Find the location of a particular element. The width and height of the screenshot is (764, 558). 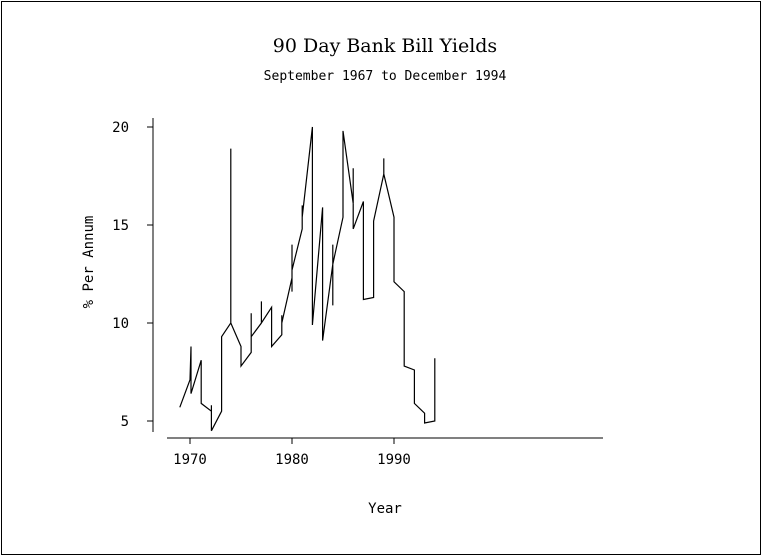

x-tick-label: 1980 is located at coordinates (292, 460).